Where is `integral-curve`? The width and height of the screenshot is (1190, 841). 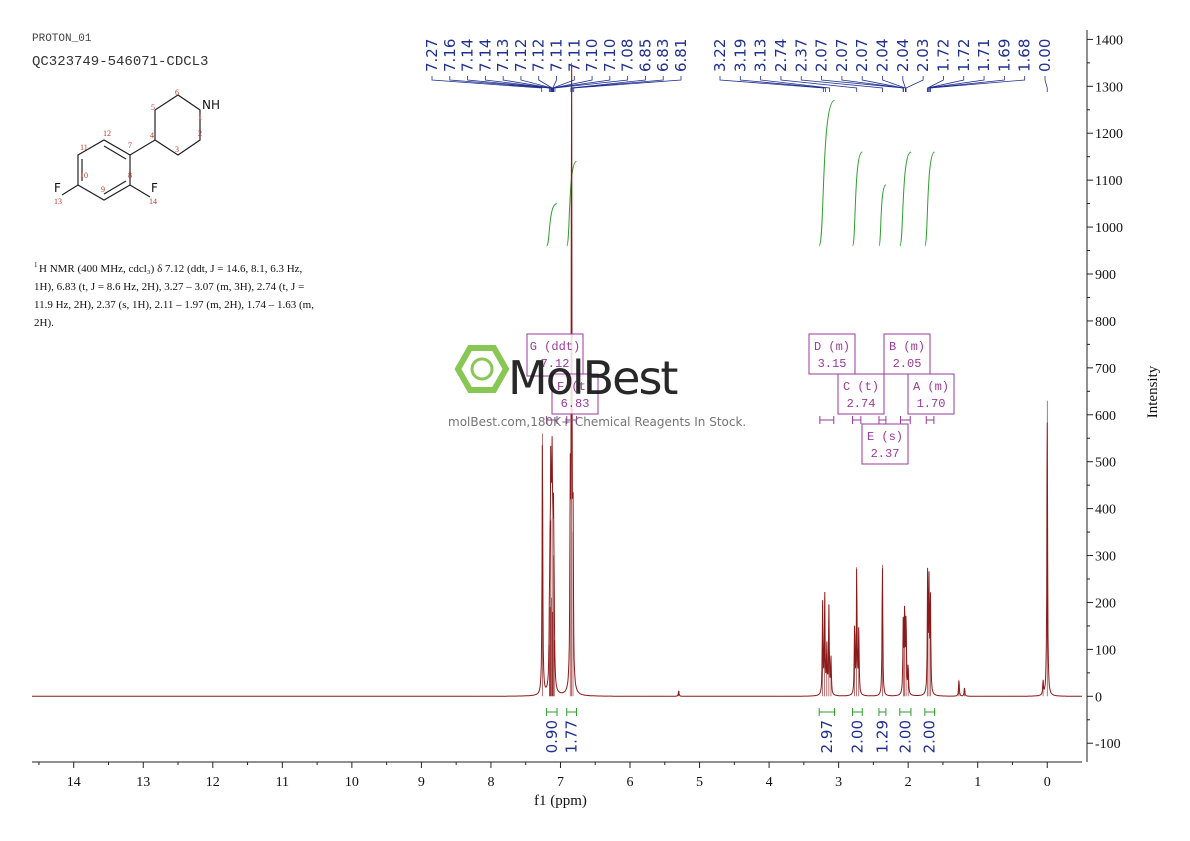 integral-curve is located at coordinates (905, 199).